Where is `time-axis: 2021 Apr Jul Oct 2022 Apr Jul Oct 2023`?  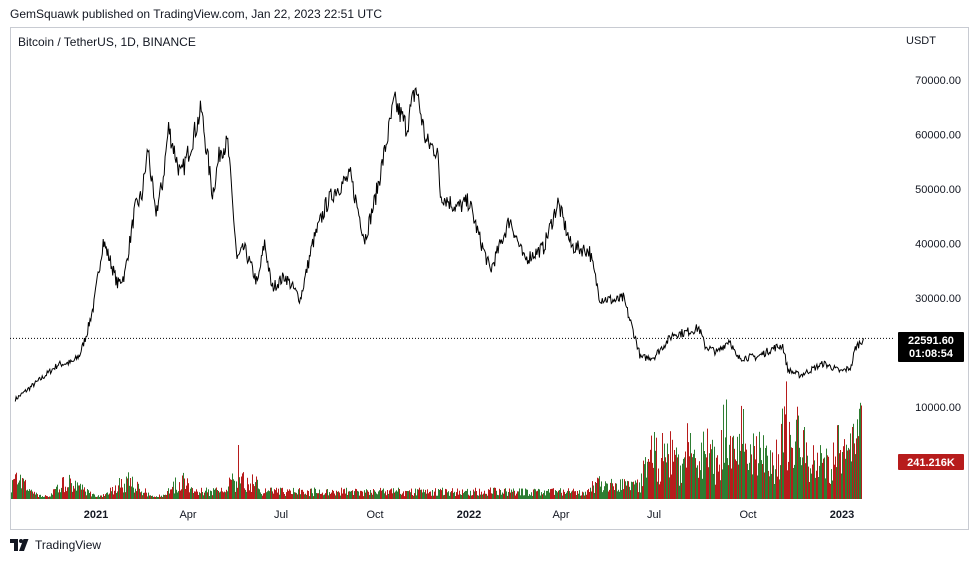 time-axis: 2021 Apr Jul Oct 2022 Apr Jul Oct 2023 is located at coordinates (469, 515).